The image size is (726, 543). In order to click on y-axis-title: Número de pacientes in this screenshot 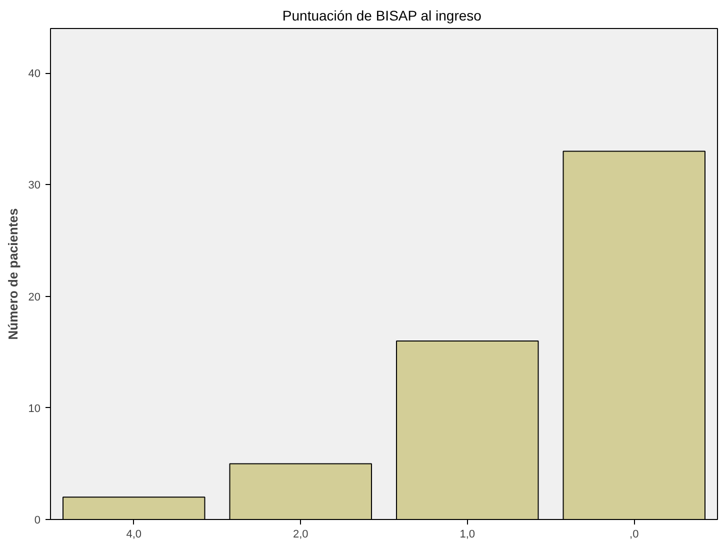, I will do `click(12, 274)`.